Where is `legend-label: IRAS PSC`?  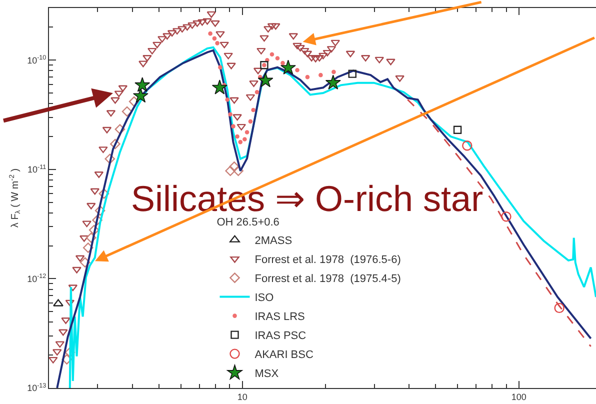
legend-label: IRAS PSC is located at coordinates (280, 336).